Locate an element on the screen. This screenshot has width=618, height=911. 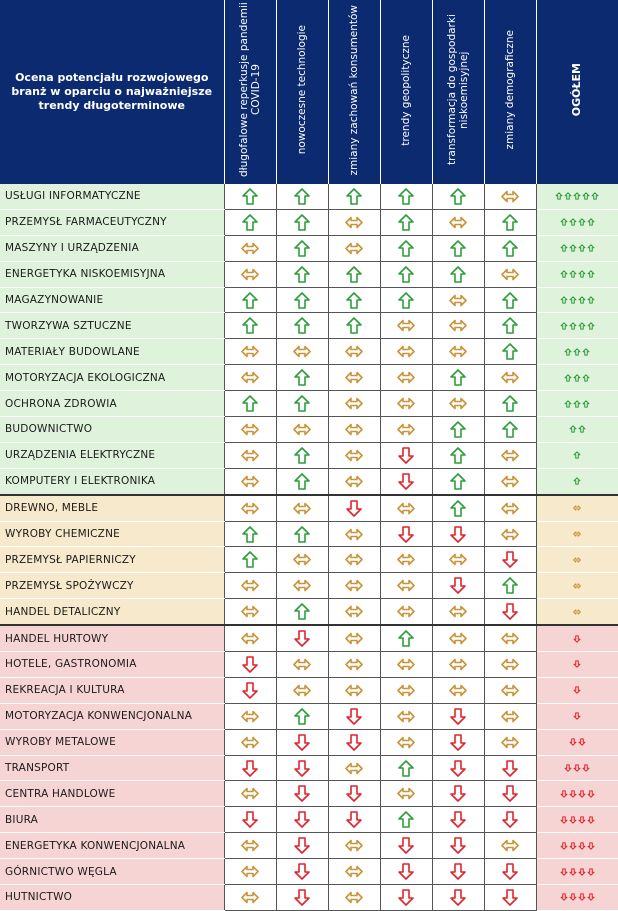
column-header-consumer: zmiany zachowań konsumentów is located at coordinates (354, 92).